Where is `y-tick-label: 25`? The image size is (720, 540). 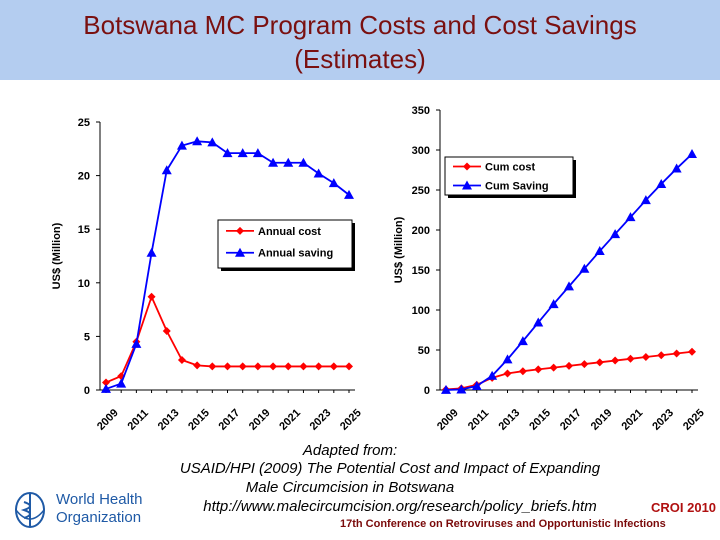 y-tick-label: 25 is located at coordinates (84, 123).